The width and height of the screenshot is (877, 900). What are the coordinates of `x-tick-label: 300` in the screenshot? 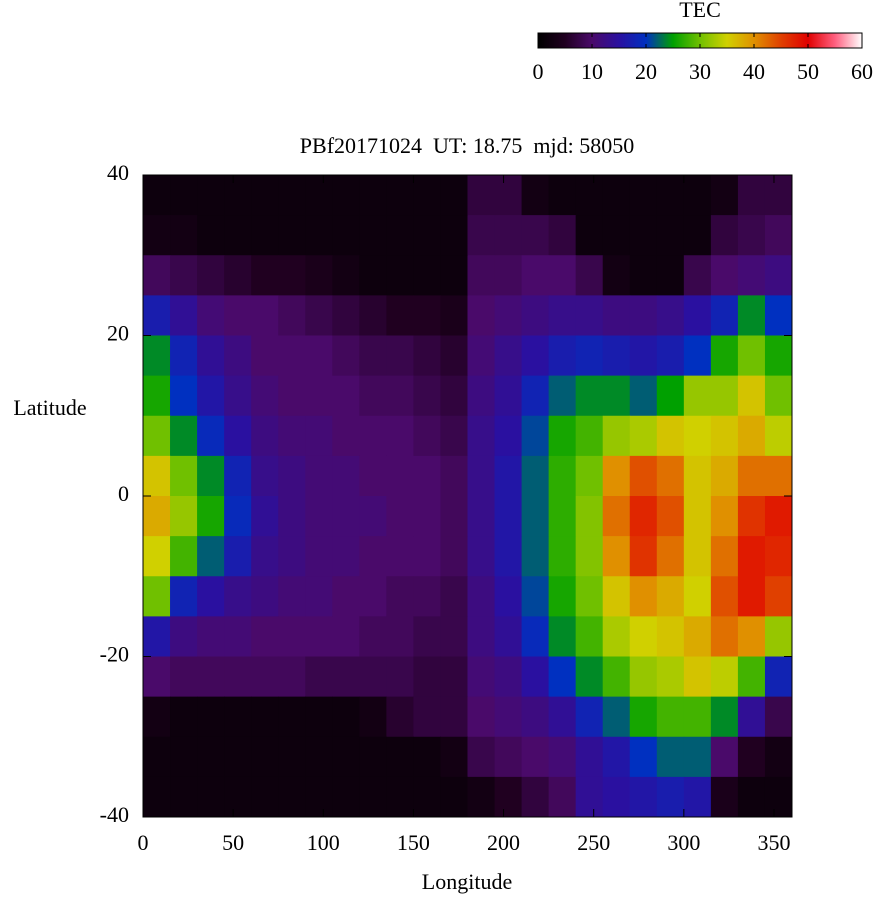 It's located at (683, 842).